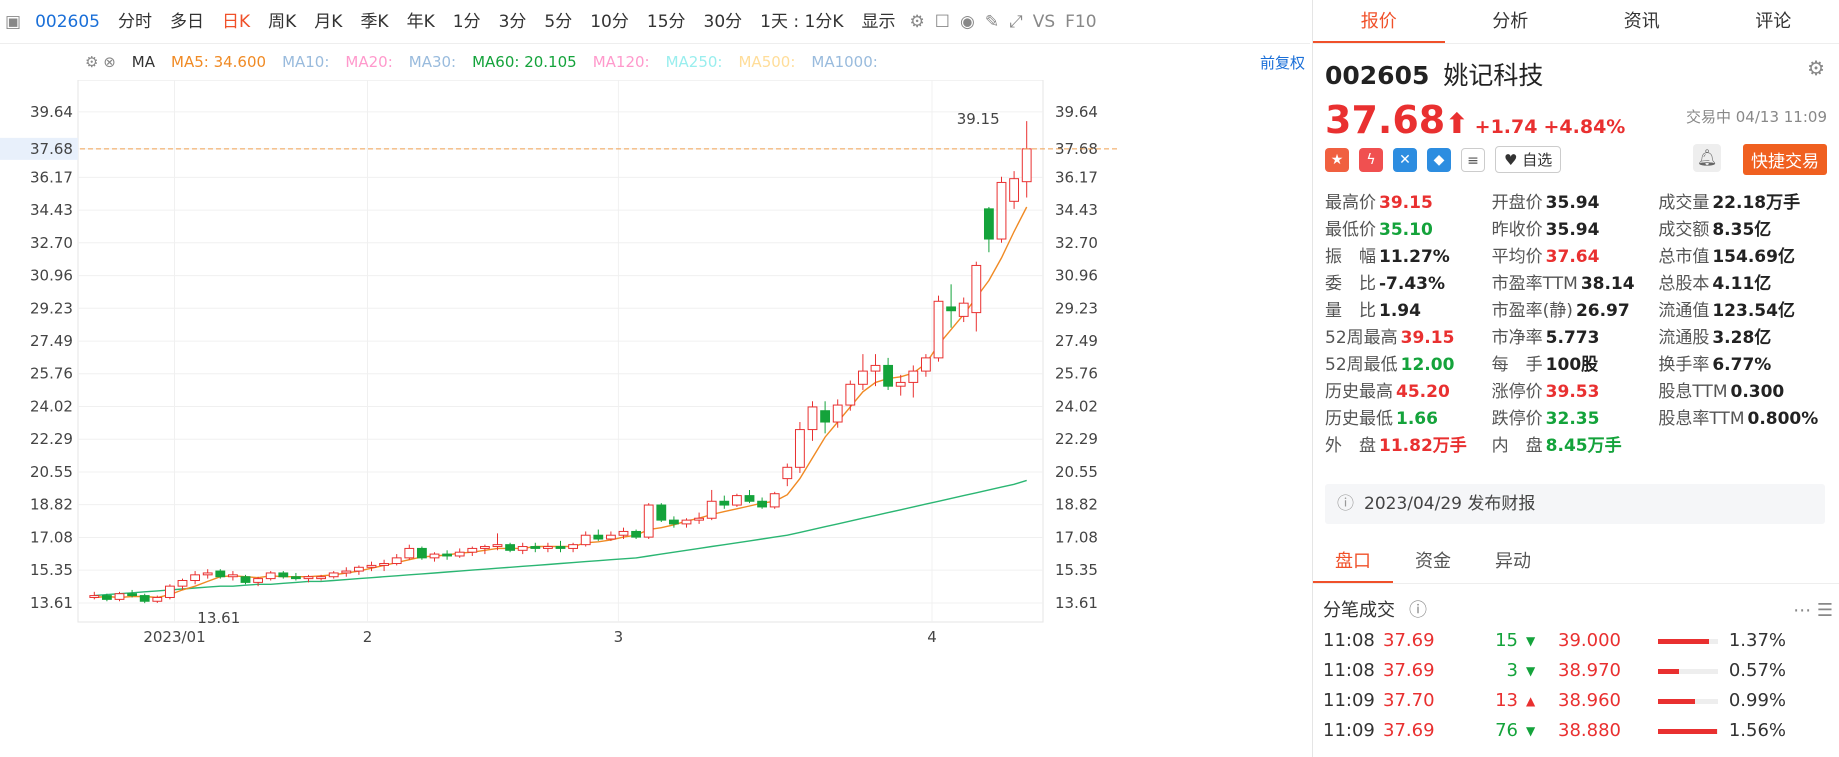  I want to click on tag-icon: ◆, so click(1439, 159).